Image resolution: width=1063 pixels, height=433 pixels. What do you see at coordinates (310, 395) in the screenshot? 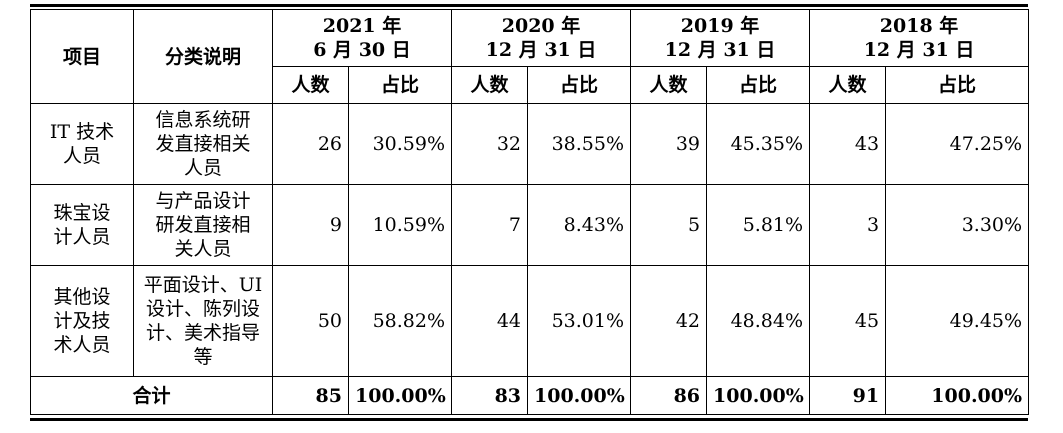
I see `total-count-cell: 85` at bounding box center [310, 395].